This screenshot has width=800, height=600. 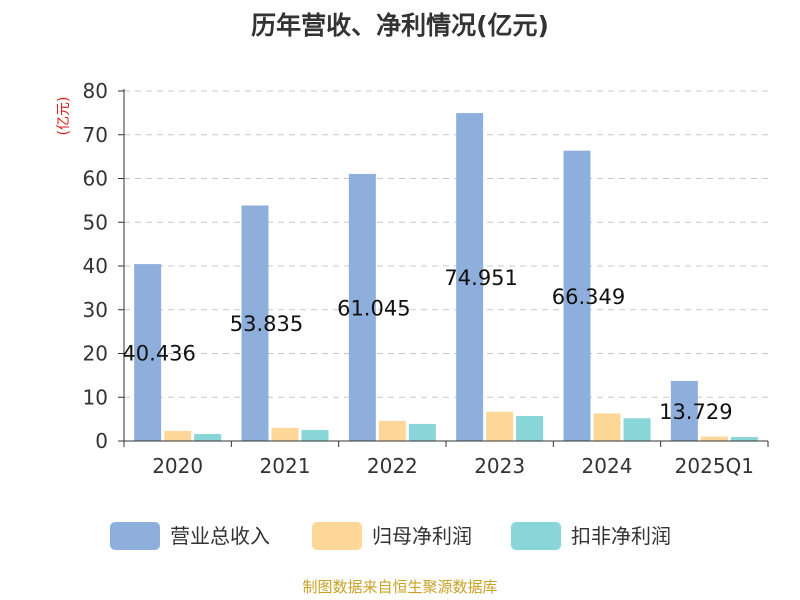 I want to click on data-label: 74.951, so click(x=480, y=278).